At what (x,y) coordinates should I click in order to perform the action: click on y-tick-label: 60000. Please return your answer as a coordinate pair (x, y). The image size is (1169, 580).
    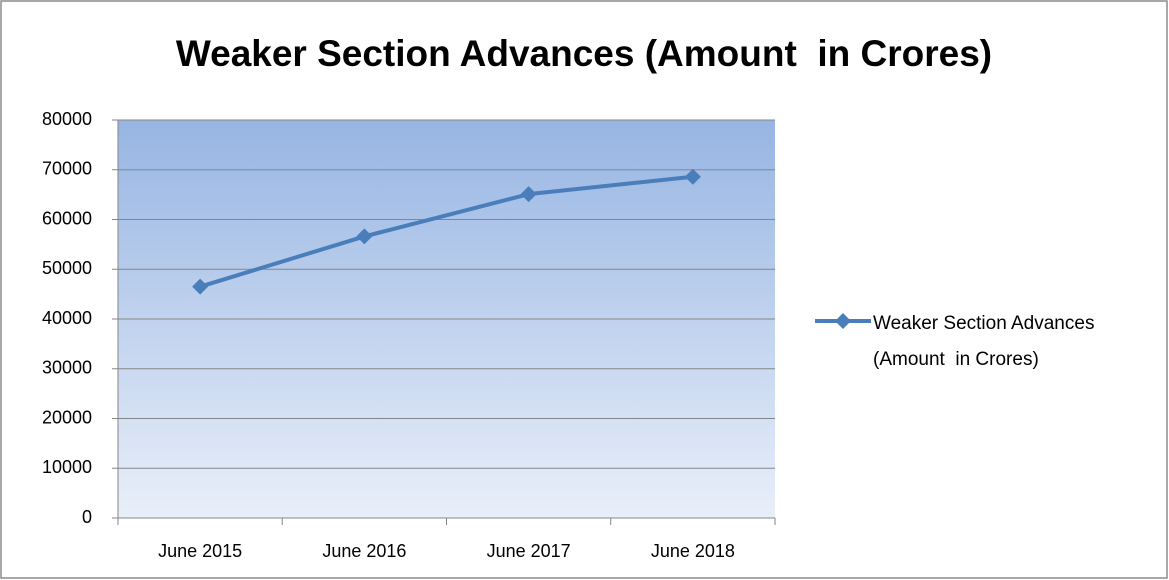
    Looking at the image, I should click on (67, 218).